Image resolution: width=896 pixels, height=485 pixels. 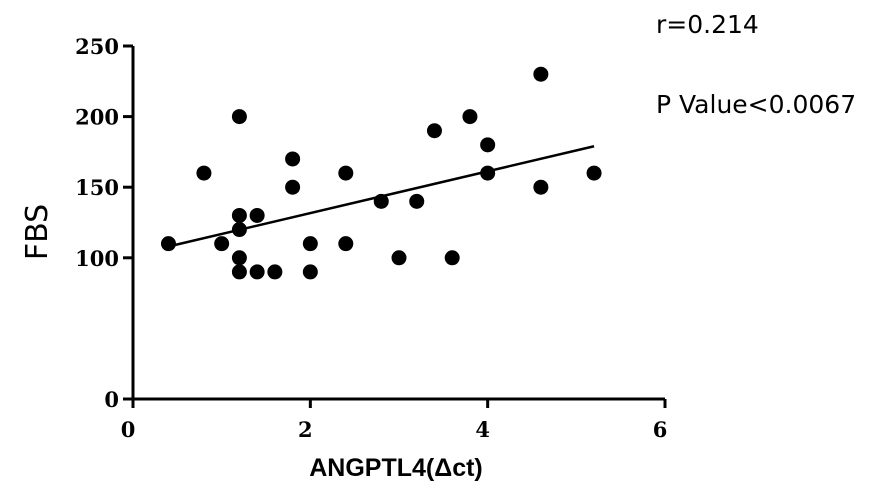 I want to click on y-axis-label: FBS, so click(x=37, y=232).